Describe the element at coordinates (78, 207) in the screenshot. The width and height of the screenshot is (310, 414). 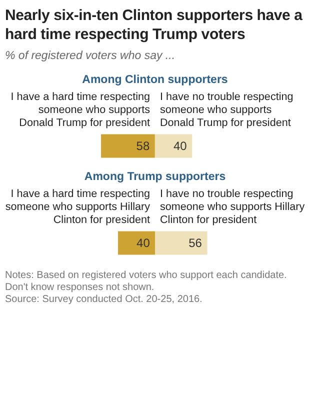
I see `series-label: I have a hard time respecting someone who supports Hillary Clinton for president` at that location.